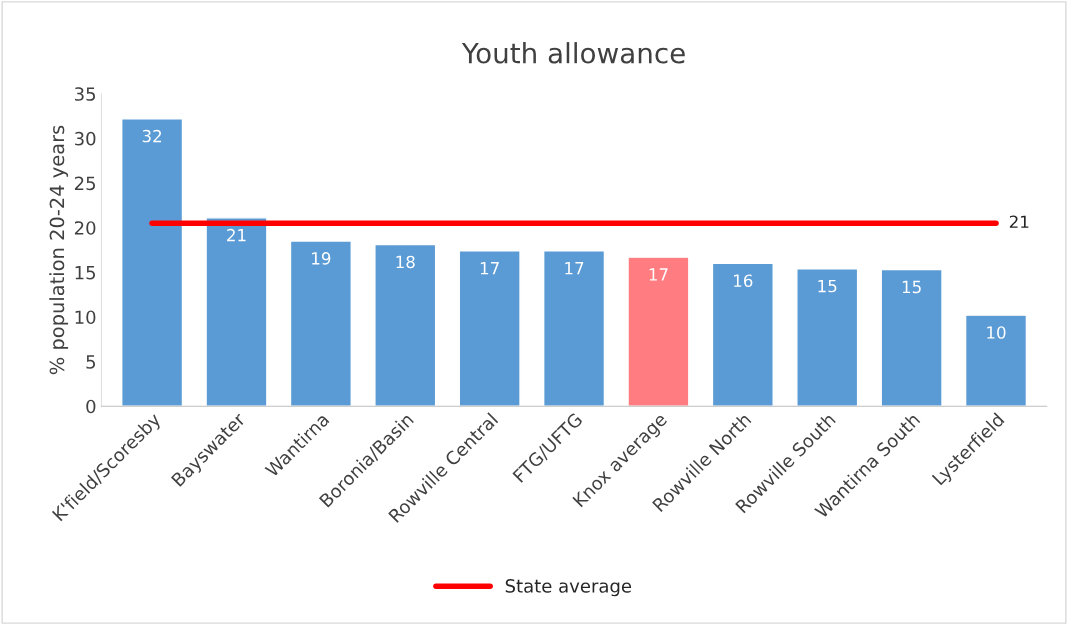  I want to click on data-label: 10, so click(996, 332).